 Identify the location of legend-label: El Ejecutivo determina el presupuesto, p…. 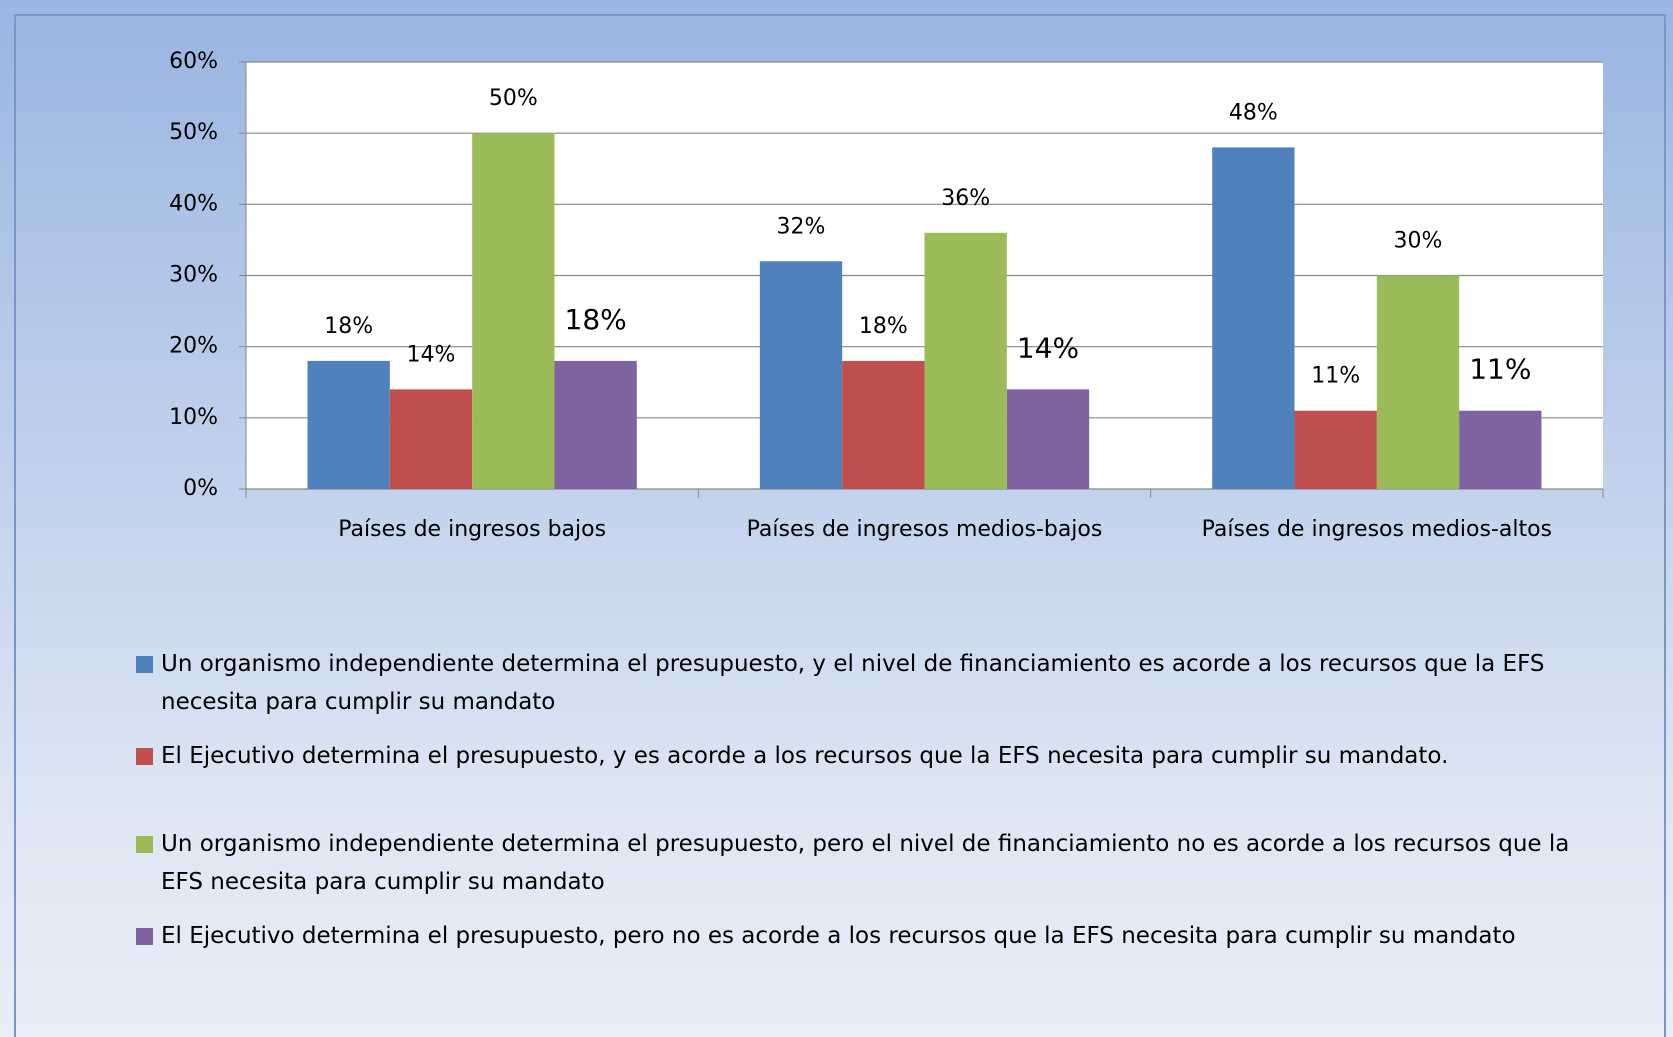
(838, 936).